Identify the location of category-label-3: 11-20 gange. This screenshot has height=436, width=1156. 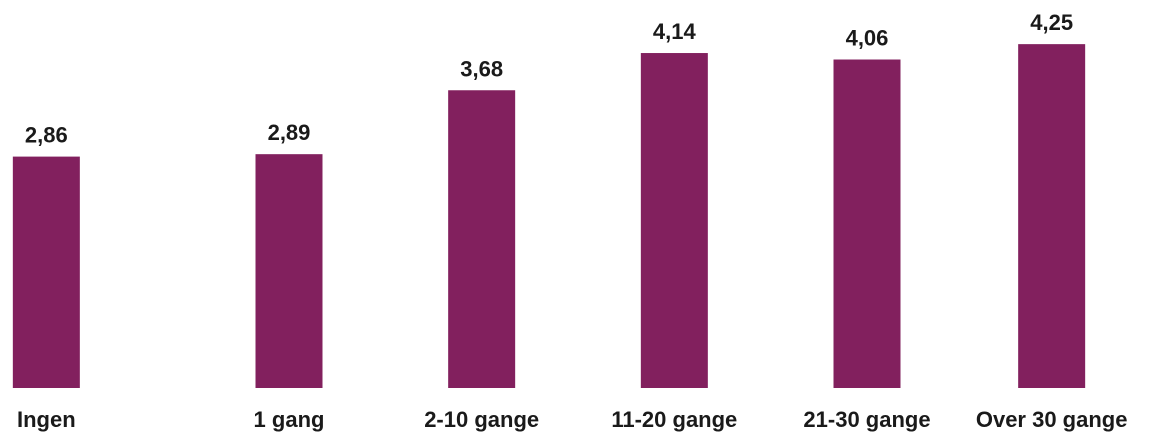
(674, 419).